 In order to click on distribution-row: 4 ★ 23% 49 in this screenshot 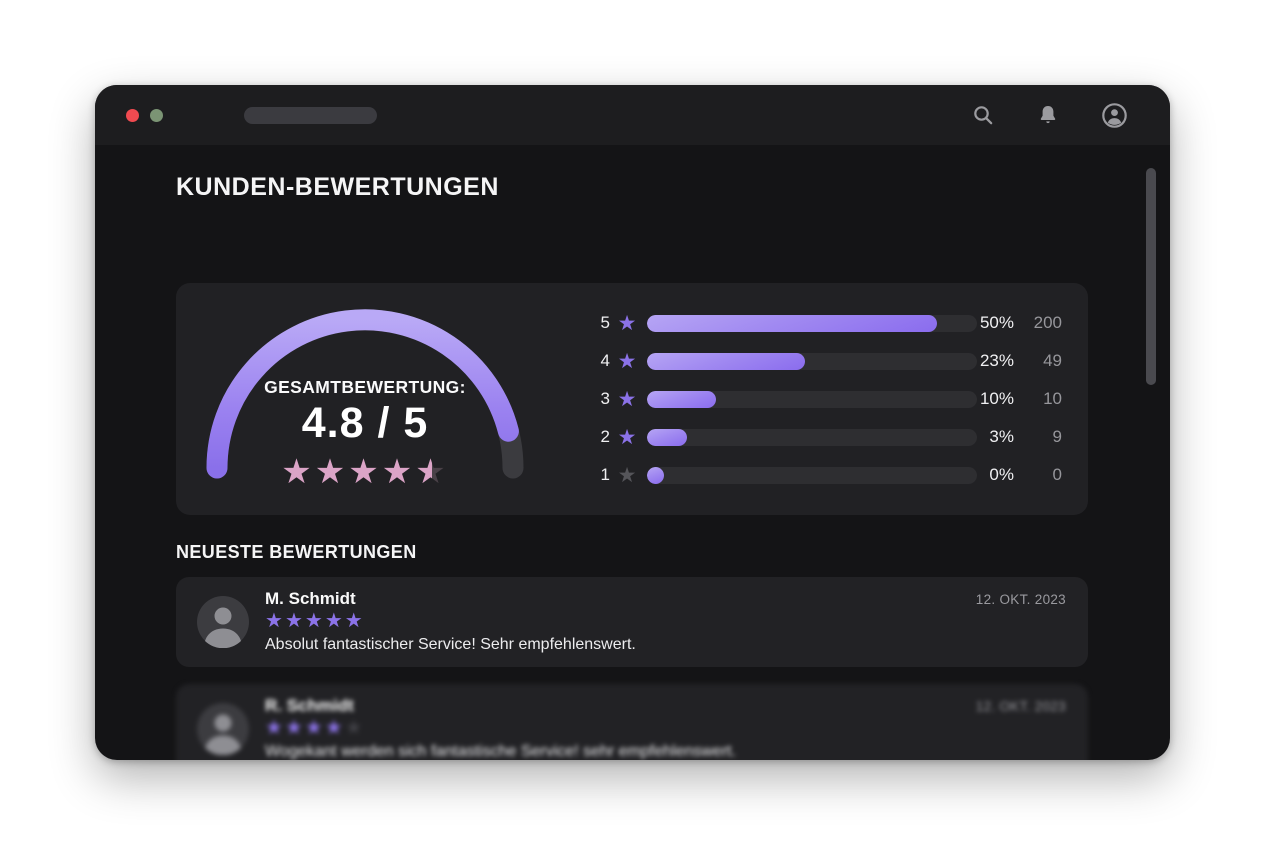, I will do `click(830, 361)`.